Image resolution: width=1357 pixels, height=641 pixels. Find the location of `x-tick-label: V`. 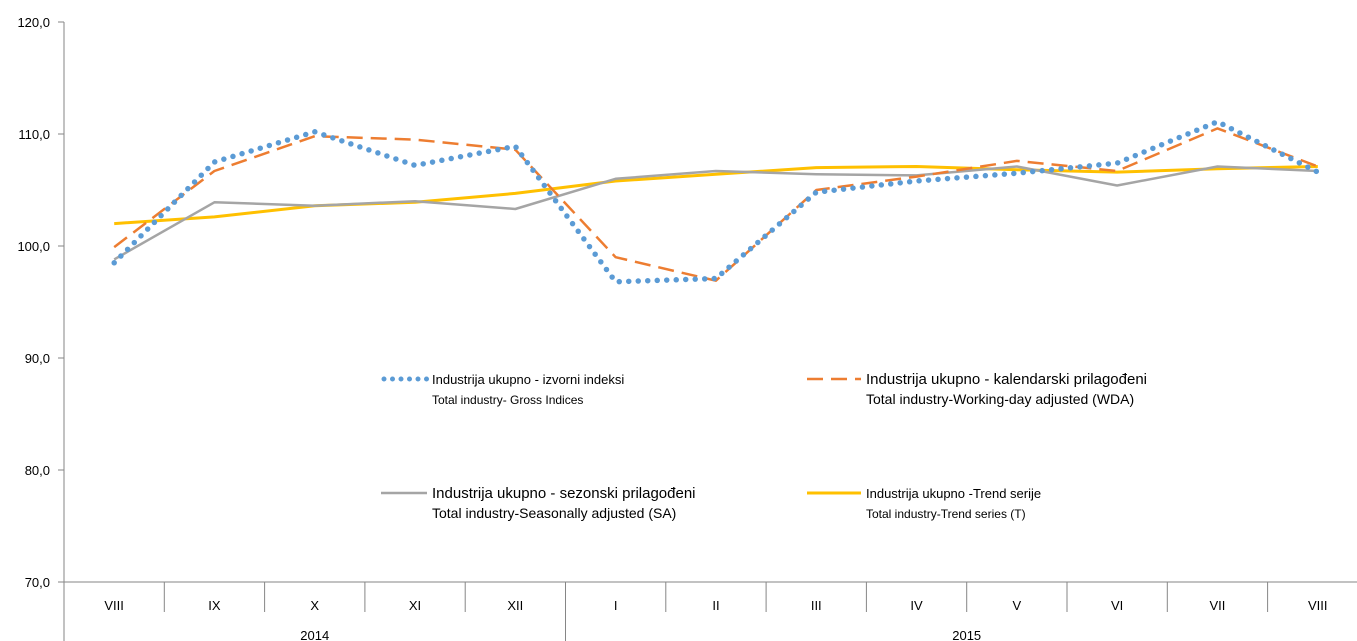

x-tick-label: V is located at coordinates (1017, 605).